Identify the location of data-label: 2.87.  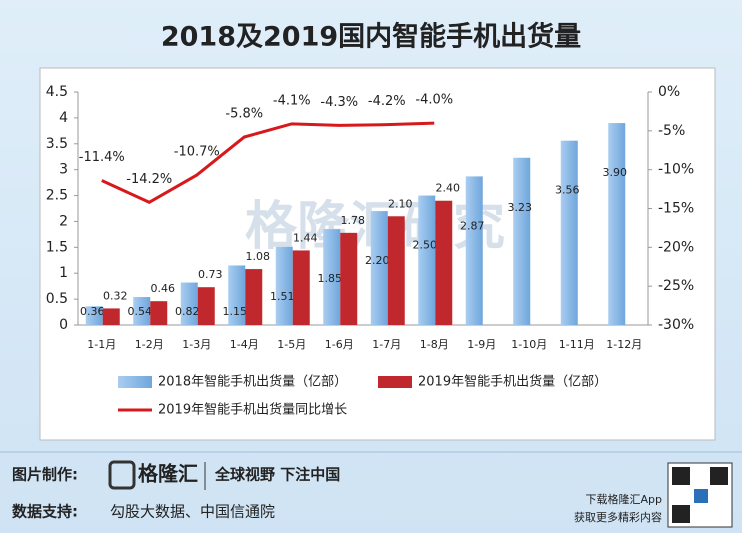
(472, 225).